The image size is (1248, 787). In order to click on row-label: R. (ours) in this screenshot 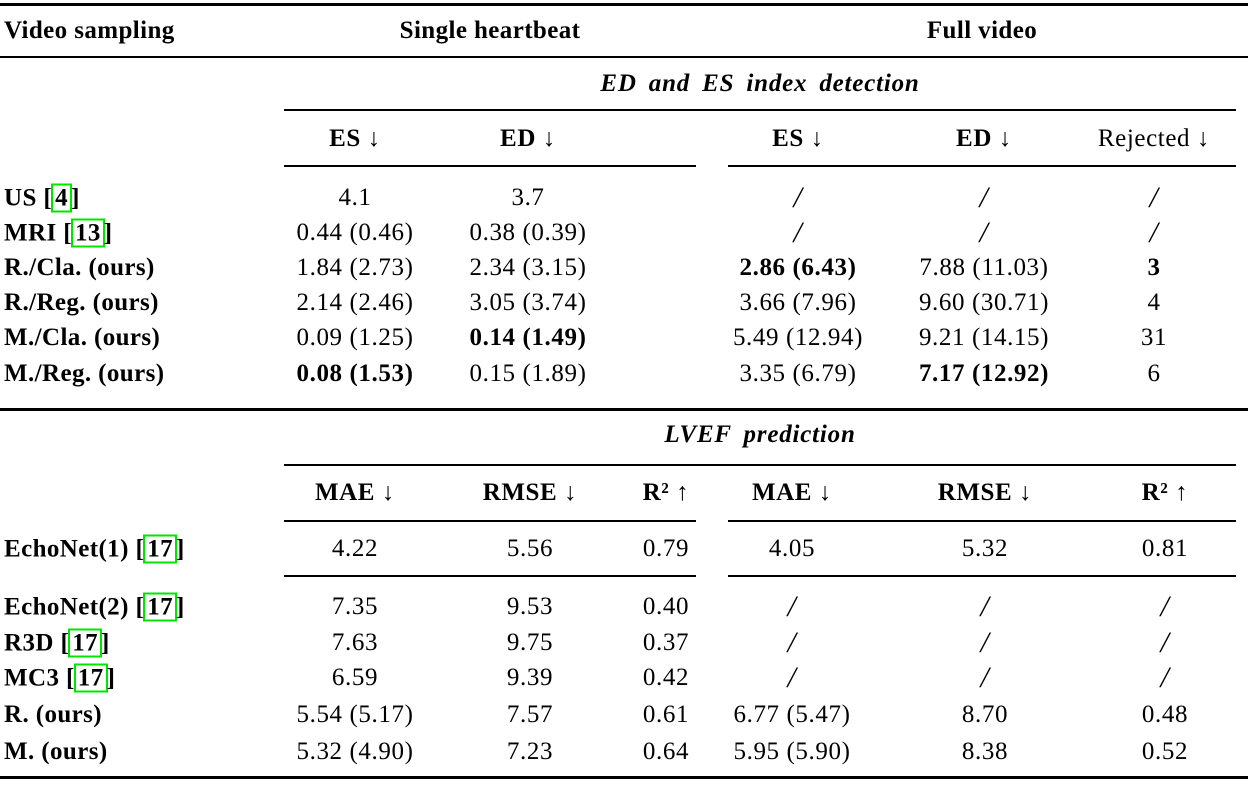, I will do `click(53, 714)`.